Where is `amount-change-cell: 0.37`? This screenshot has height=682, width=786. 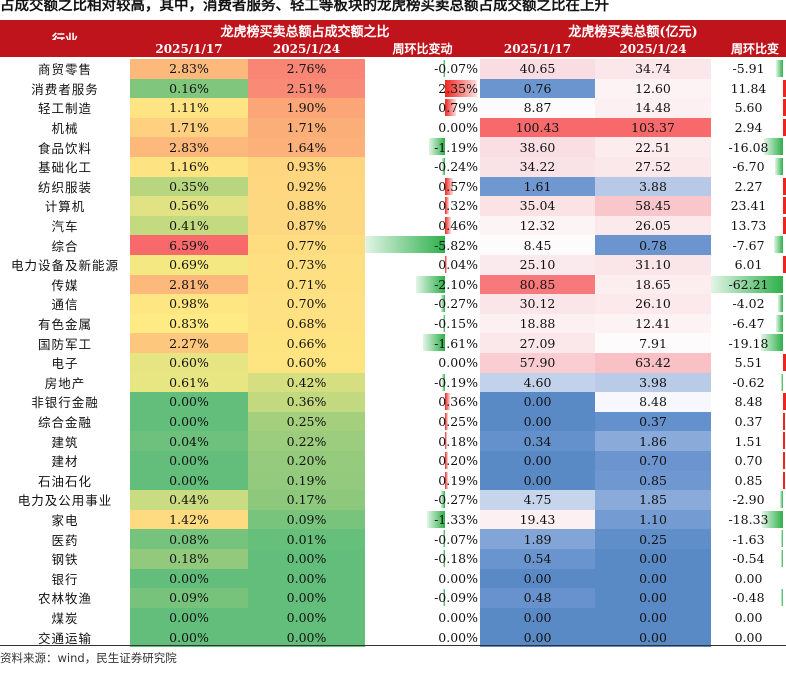
amount-change-cell: 0.37 is located at coordinates (748, 421).